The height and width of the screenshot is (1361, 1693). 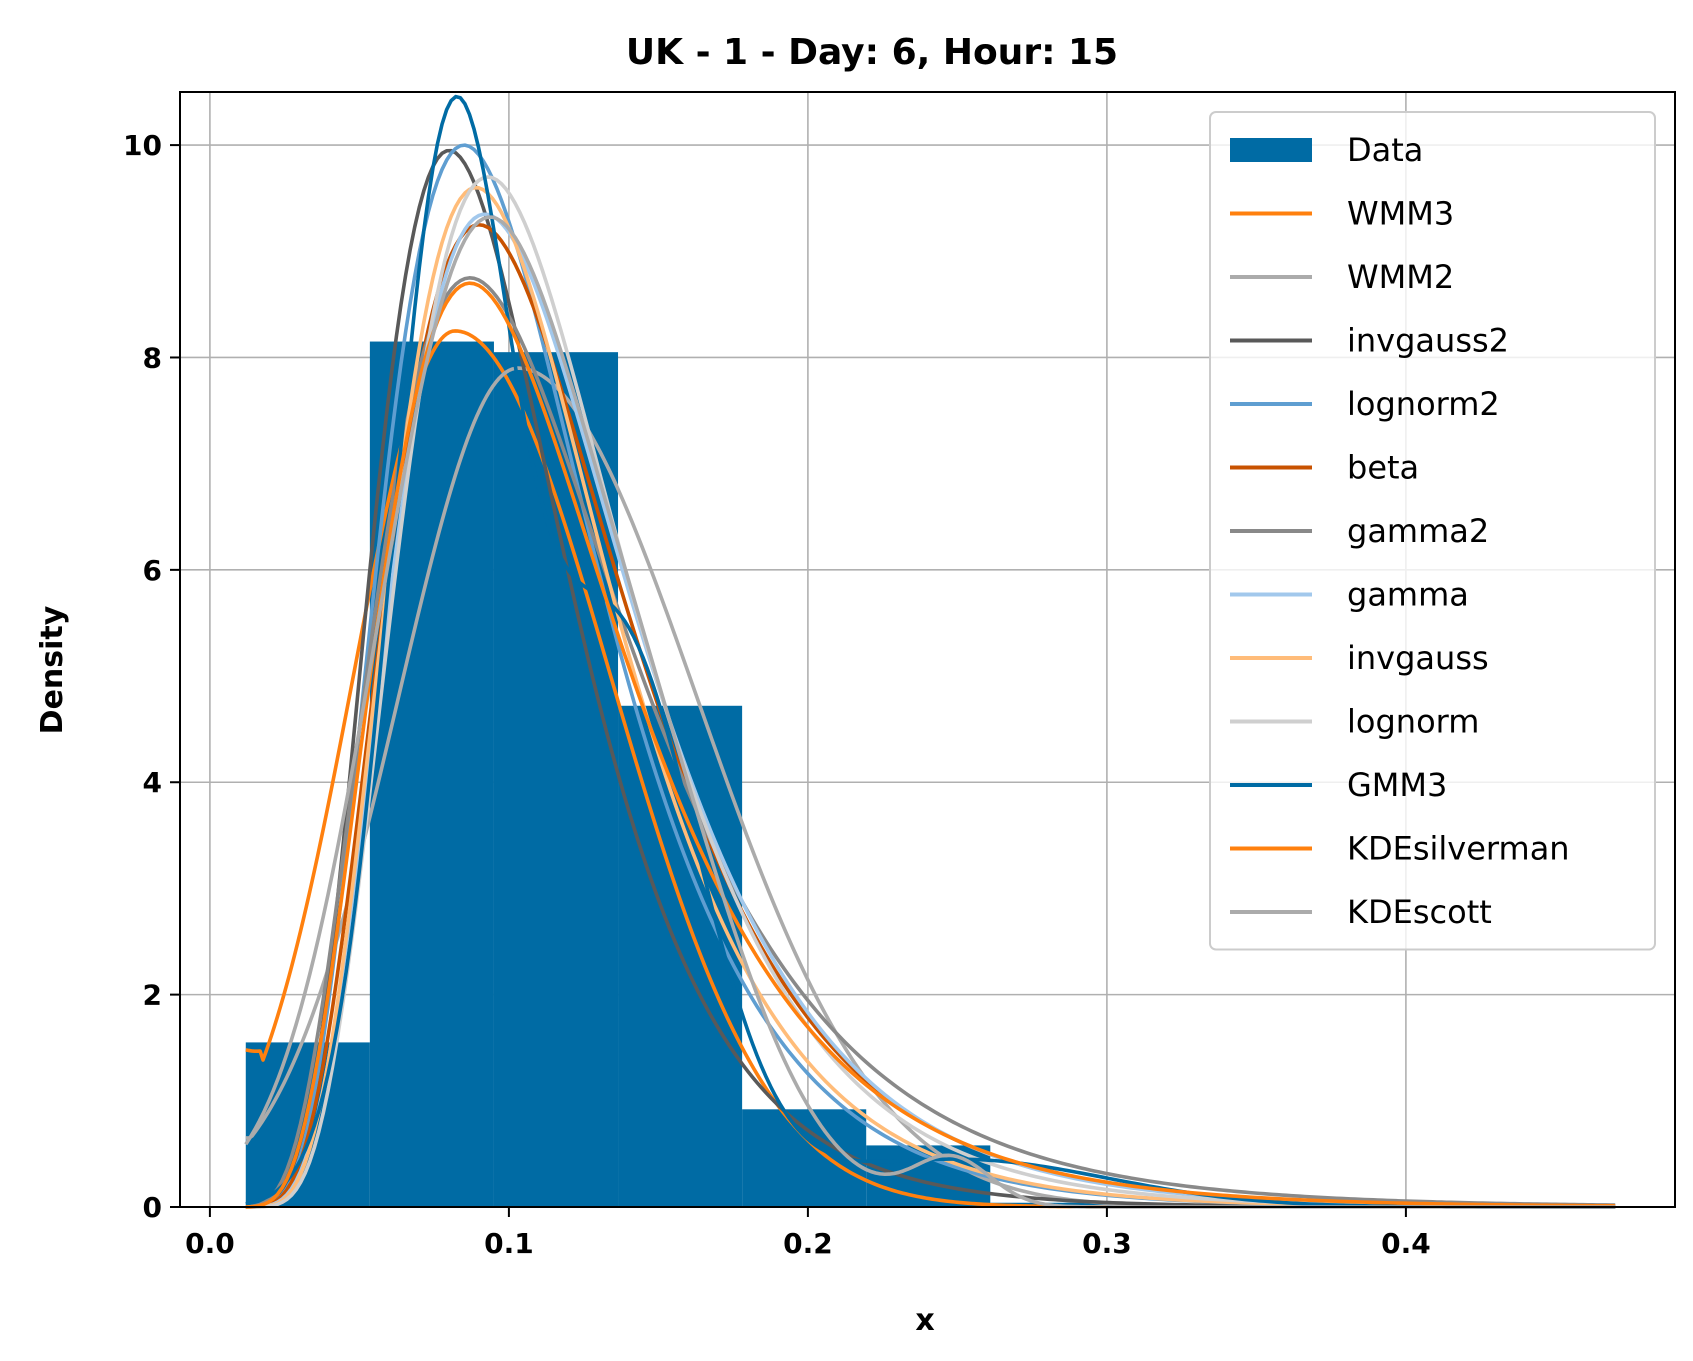 I want to click on legend-label: beta, so click(x=1383, y=468).